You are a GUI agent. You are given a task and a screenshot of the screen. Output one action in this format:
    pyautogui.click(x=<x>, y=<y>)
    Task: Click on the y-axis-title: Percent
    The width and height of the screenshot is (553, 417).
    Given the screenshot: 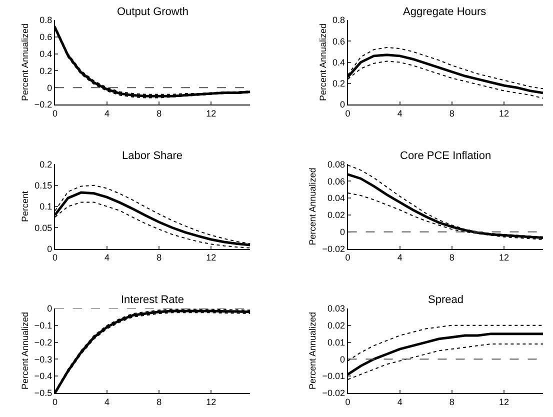 What is the action you would take?
    pyautogui.click(x=25, y=206)
    